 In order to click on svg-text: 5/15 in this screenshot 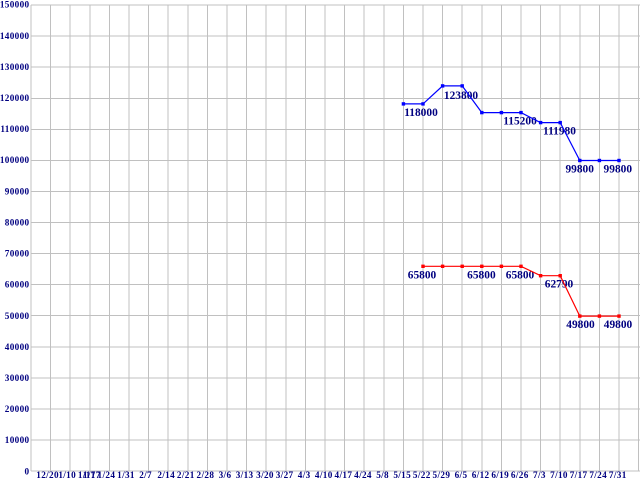, I will do `click(402, 475)`.